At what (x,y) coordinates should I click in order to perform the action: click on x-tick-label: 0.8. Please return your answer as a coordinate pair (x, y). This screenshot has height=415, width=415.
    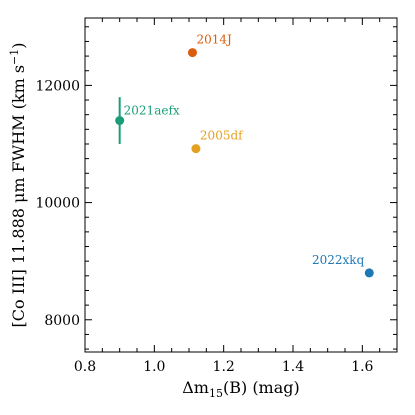
    Looking at the image, I should click on (85, 367).